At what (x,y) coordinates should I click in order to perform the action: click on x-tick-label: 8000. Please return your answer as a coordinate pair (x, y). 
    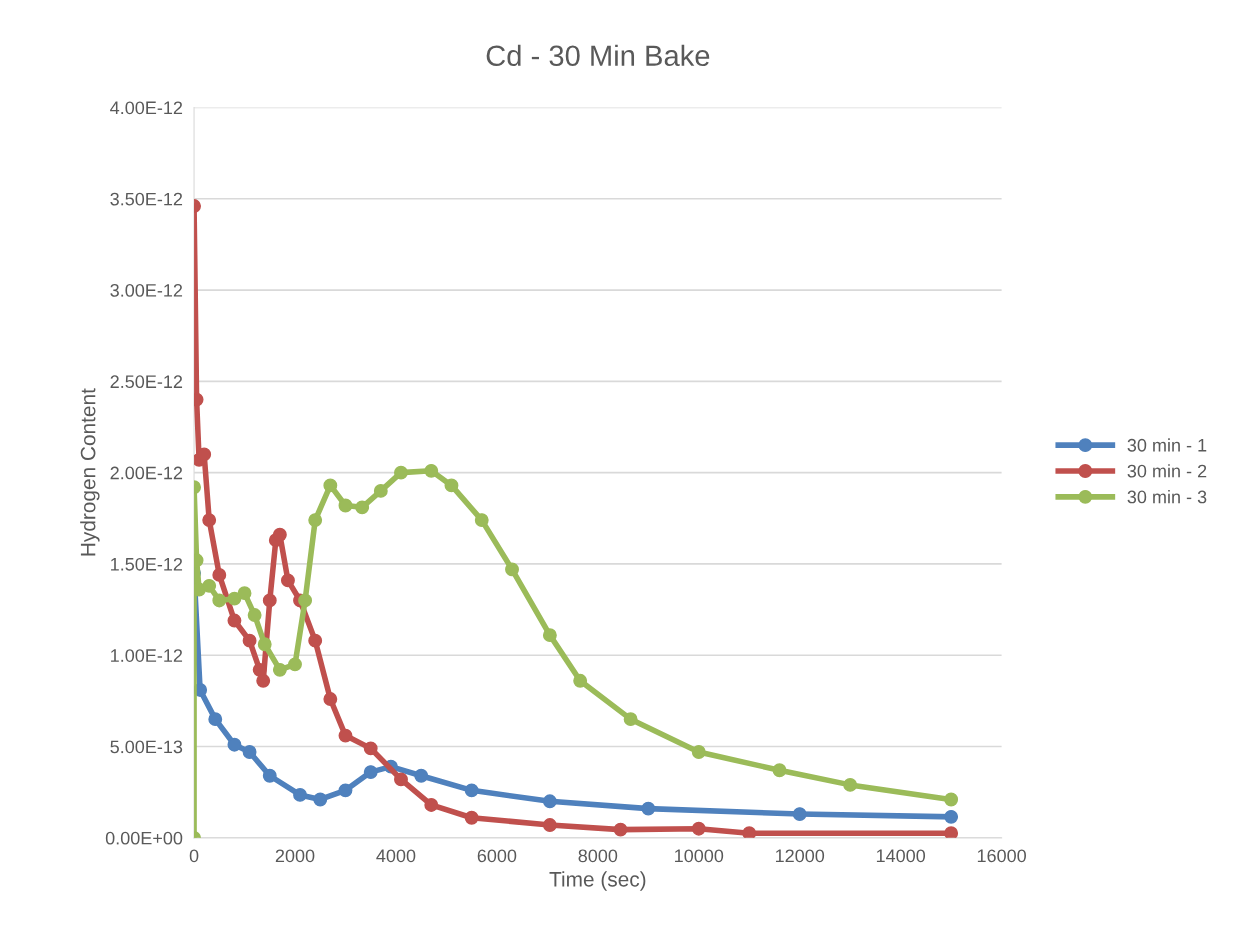
    Looking at the image, I should click on (598, 856).